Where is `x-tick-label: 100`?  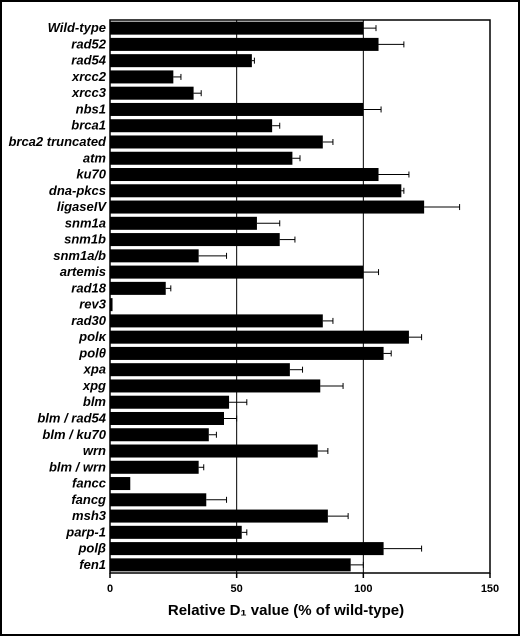
x-tick-label: 100 is located at coordinates (363, 589).